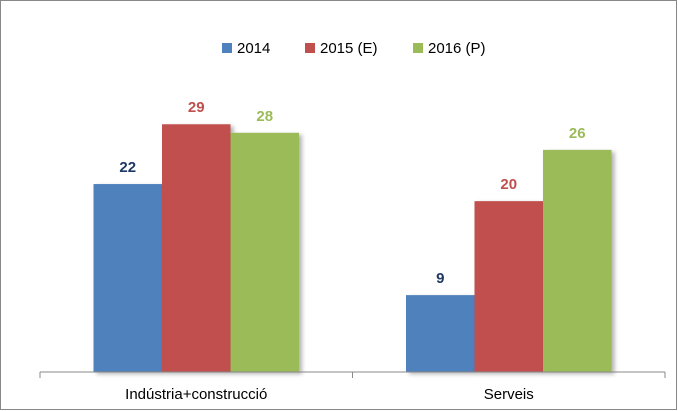  I want to click on legend-label: 2015 (E), so click(349, 48).